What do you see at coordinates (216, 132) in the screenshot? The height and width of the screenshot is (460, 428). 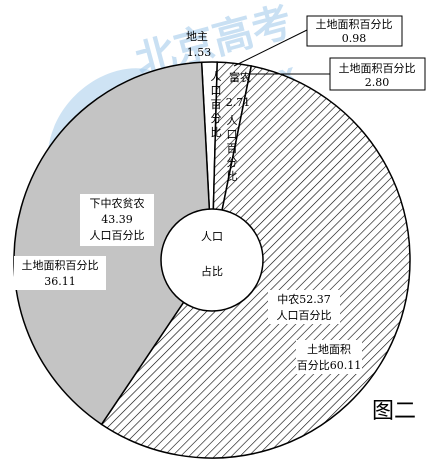 I see `dizhu-pop-caption-char: 比` at bounding box center [216, 132].